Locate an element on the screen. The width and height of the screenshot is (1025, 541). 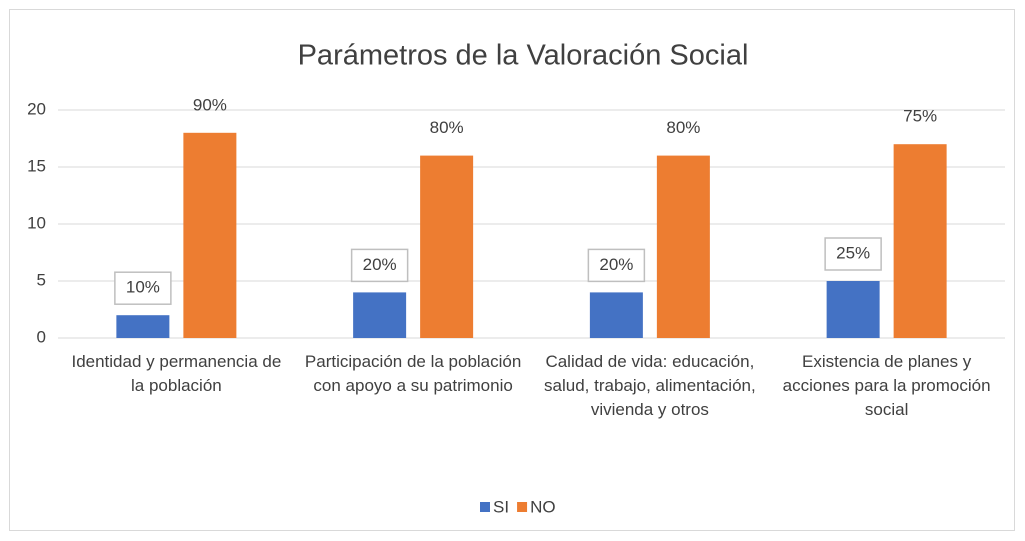
legend-label: SI is located at coordinates (501, 506).